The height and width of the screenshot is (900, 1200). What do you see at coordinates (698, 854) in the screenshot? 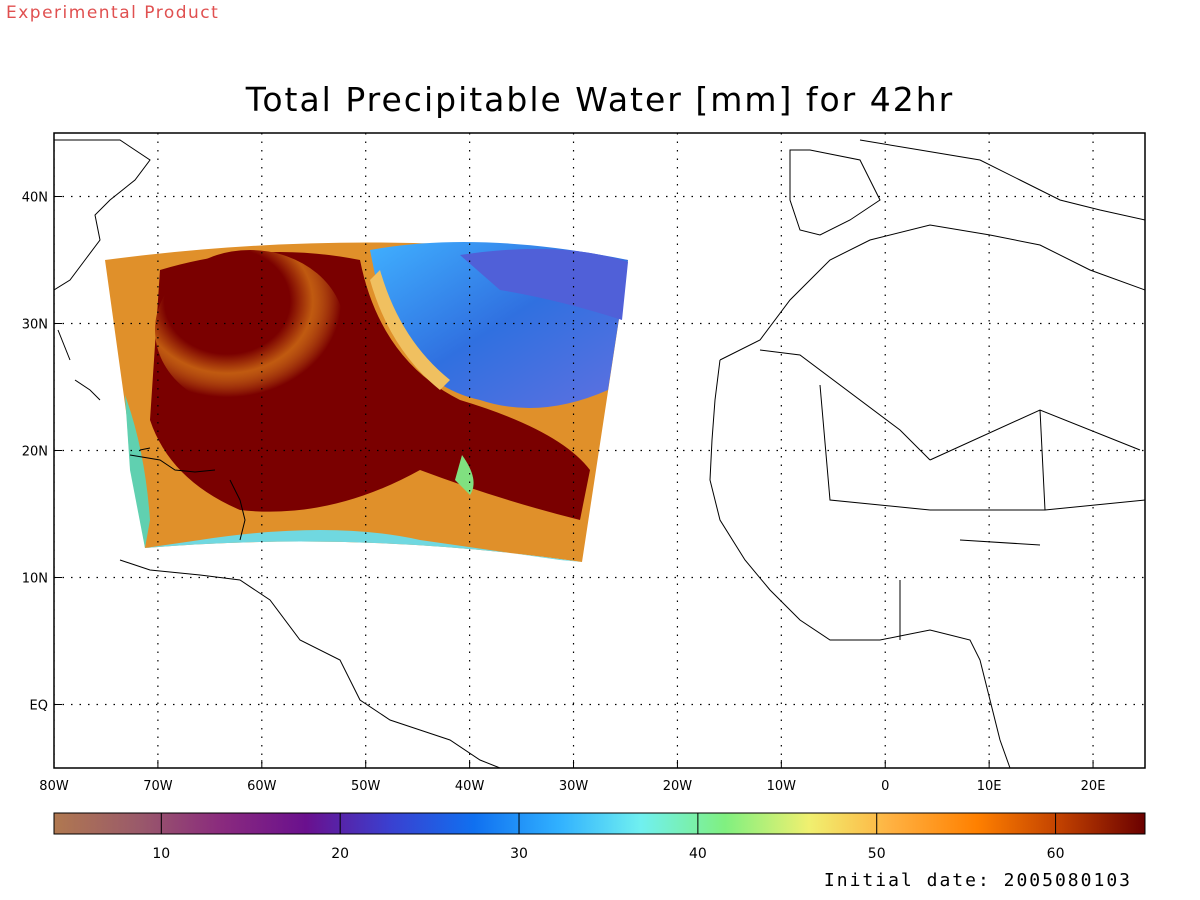
I see `colorbar-tick-label: 40` at bounding box center [698, 854].